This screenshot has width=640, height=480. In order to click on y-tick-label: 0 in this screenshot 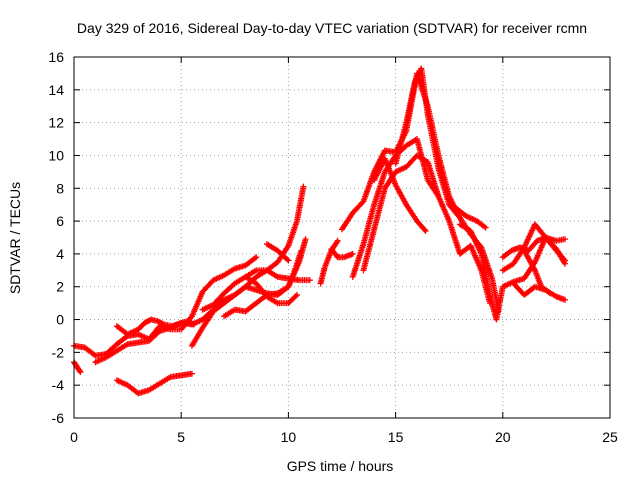, I will do `click(60, 320)`.